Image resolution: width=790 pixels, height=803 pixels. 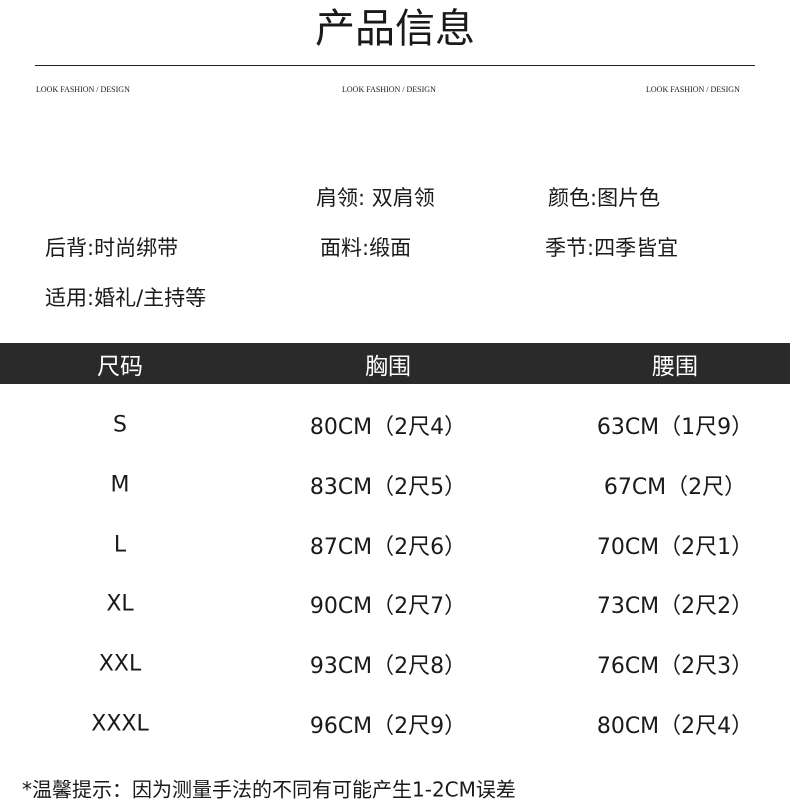 I want to click on column-header: 胸围, so click(x=388, y=367).